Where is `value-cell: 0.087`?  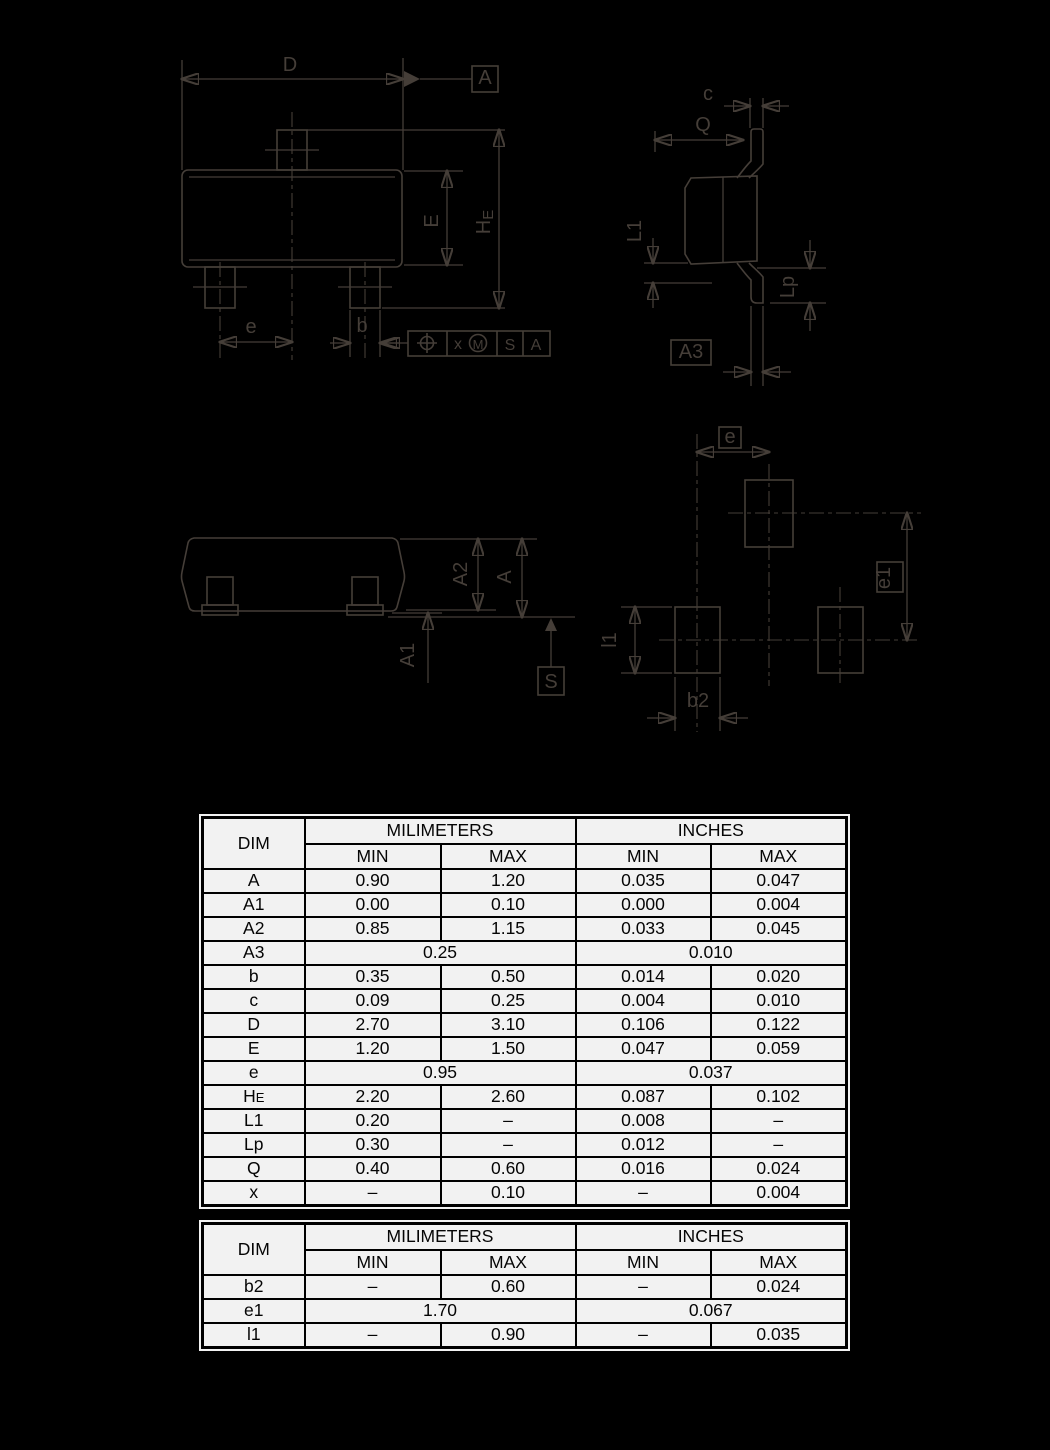 value-cell: 0.087 is located at coordinates (643, 1097).